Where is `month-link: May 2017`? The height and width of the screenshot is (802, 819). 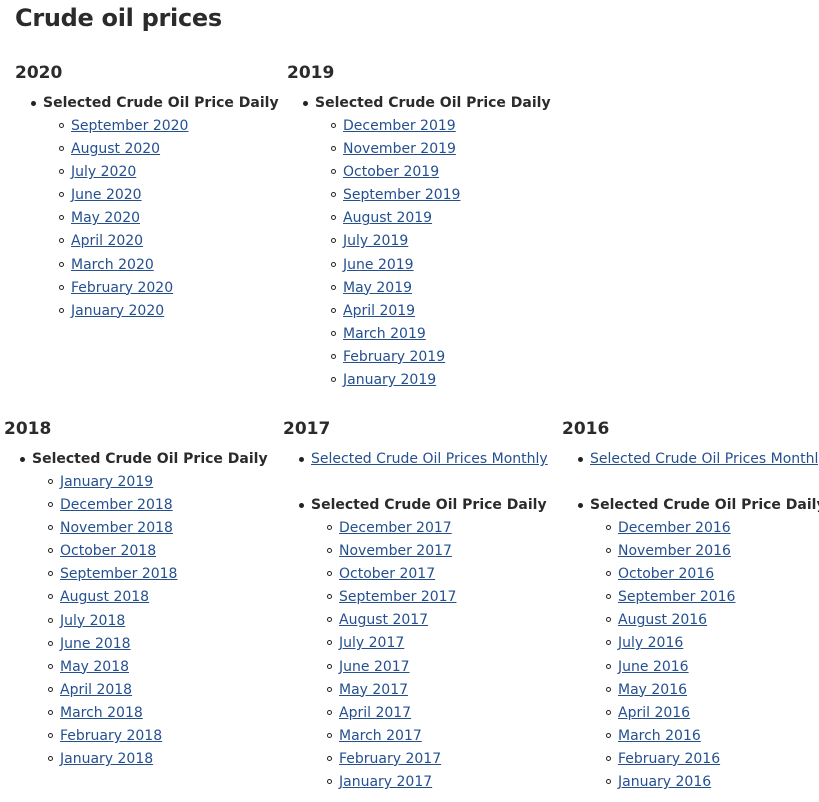 month-link: May 2017 is located at coordinates (374, 689).